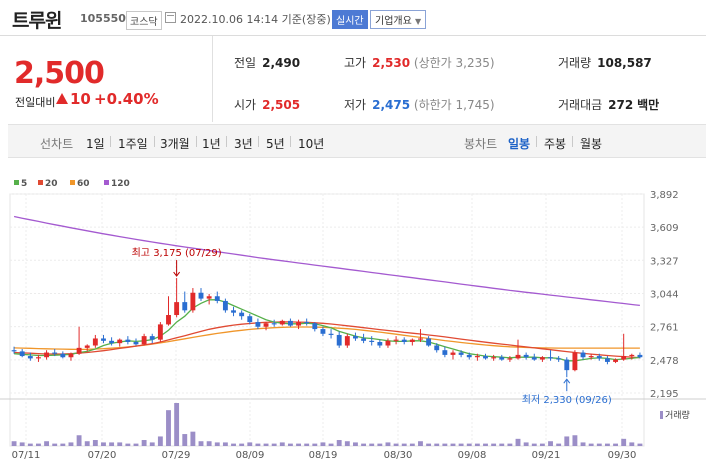 Image resolution: width=706 pixels, height=464 pixels. What do you see at coordinates (311, 144) in the screenshot?
I see `period-10y: 10년` at bounding box center [311, 144].